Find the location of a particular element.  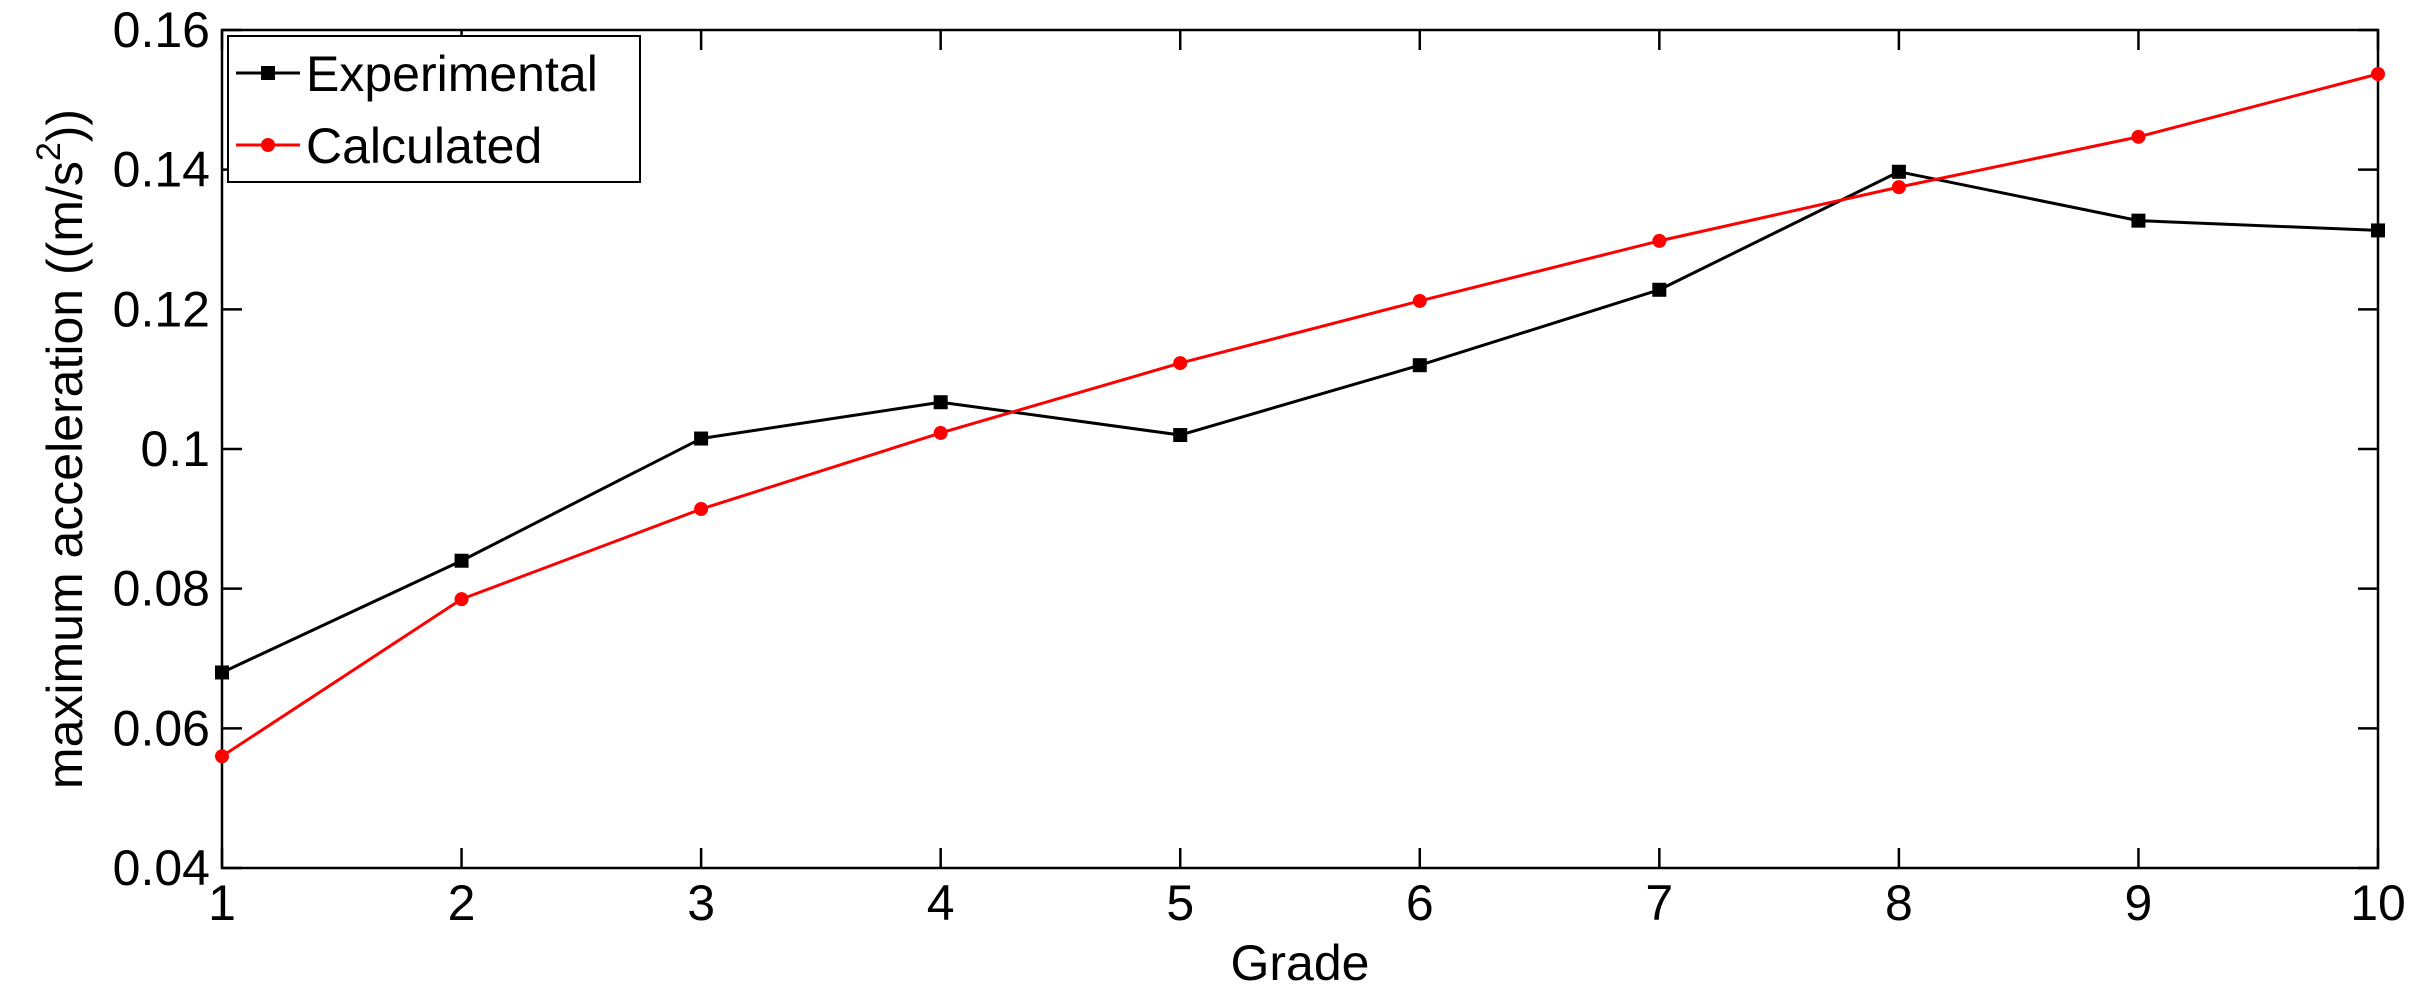

y-tick-label: 0.06 is located at coordinates (161, 728).